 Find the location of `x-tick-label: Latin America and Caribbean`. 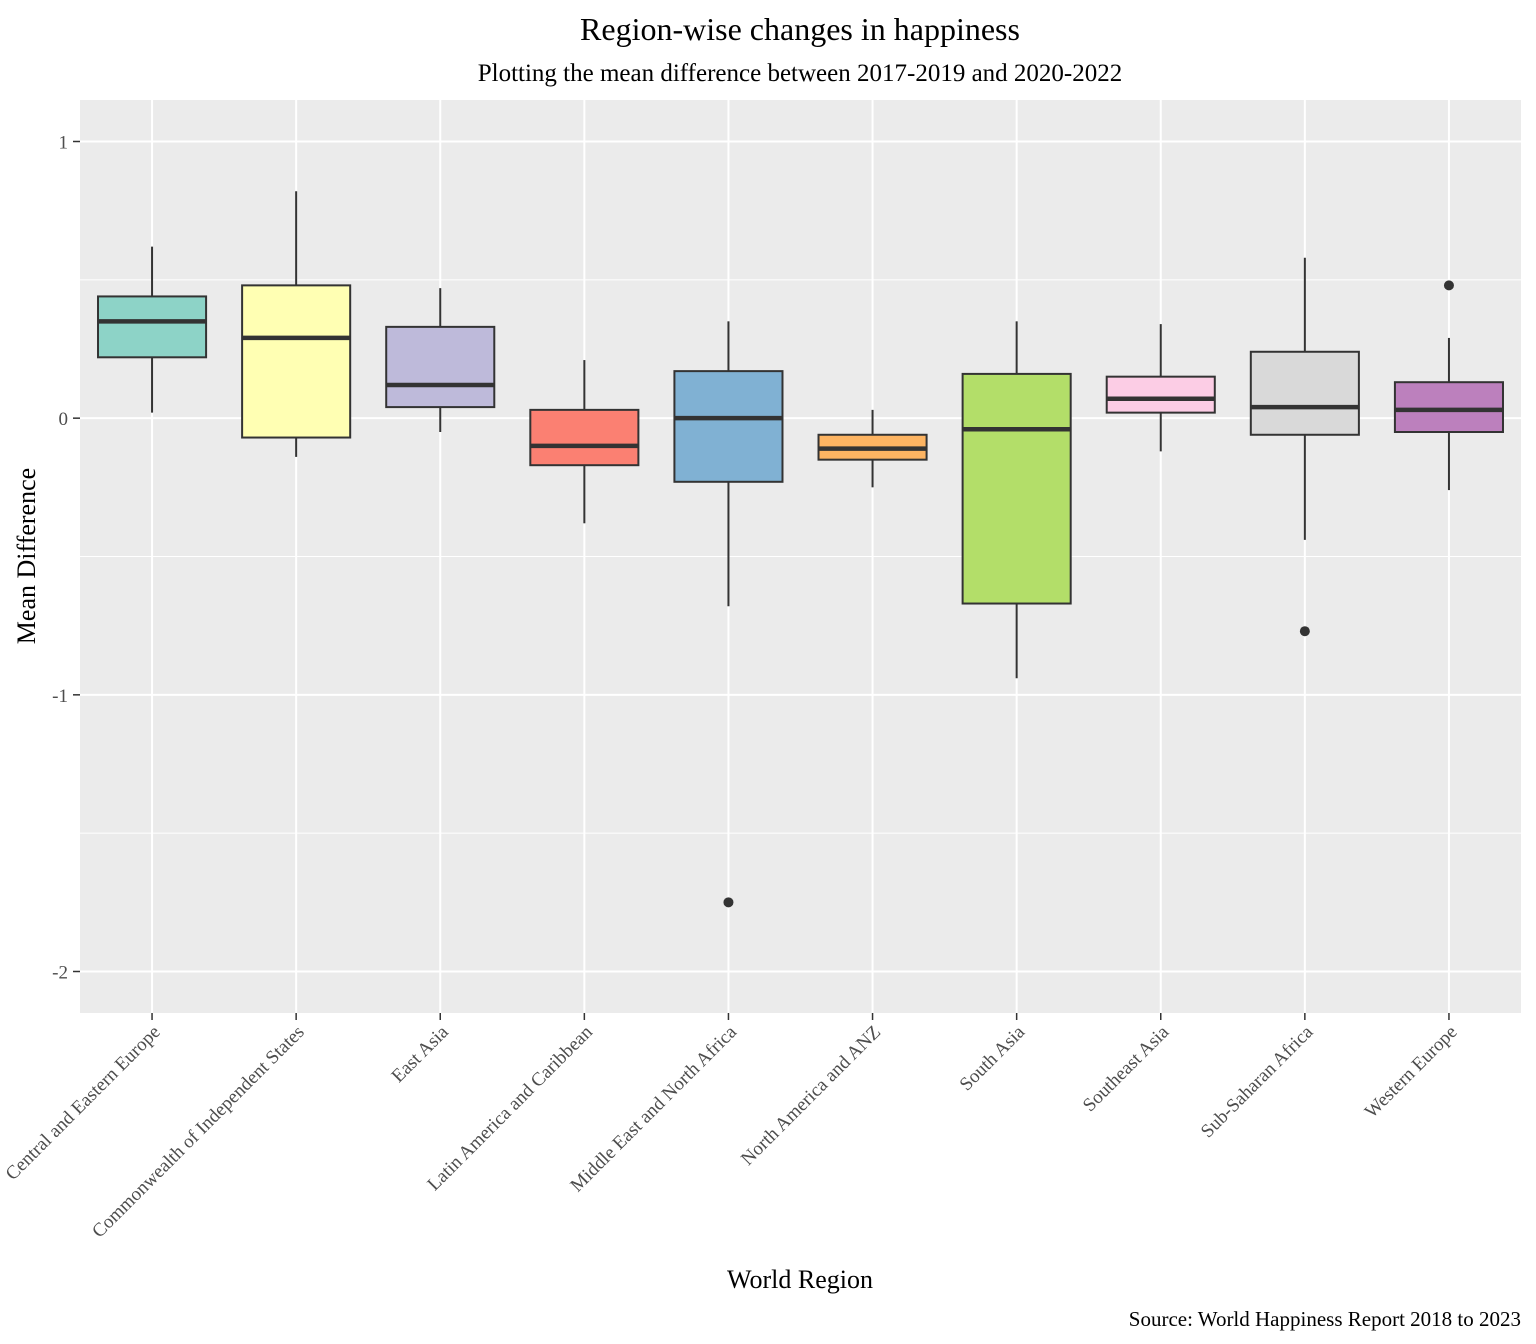

x-tick-label: Latin America and Caribbean is located at coordinates (510, 1108).